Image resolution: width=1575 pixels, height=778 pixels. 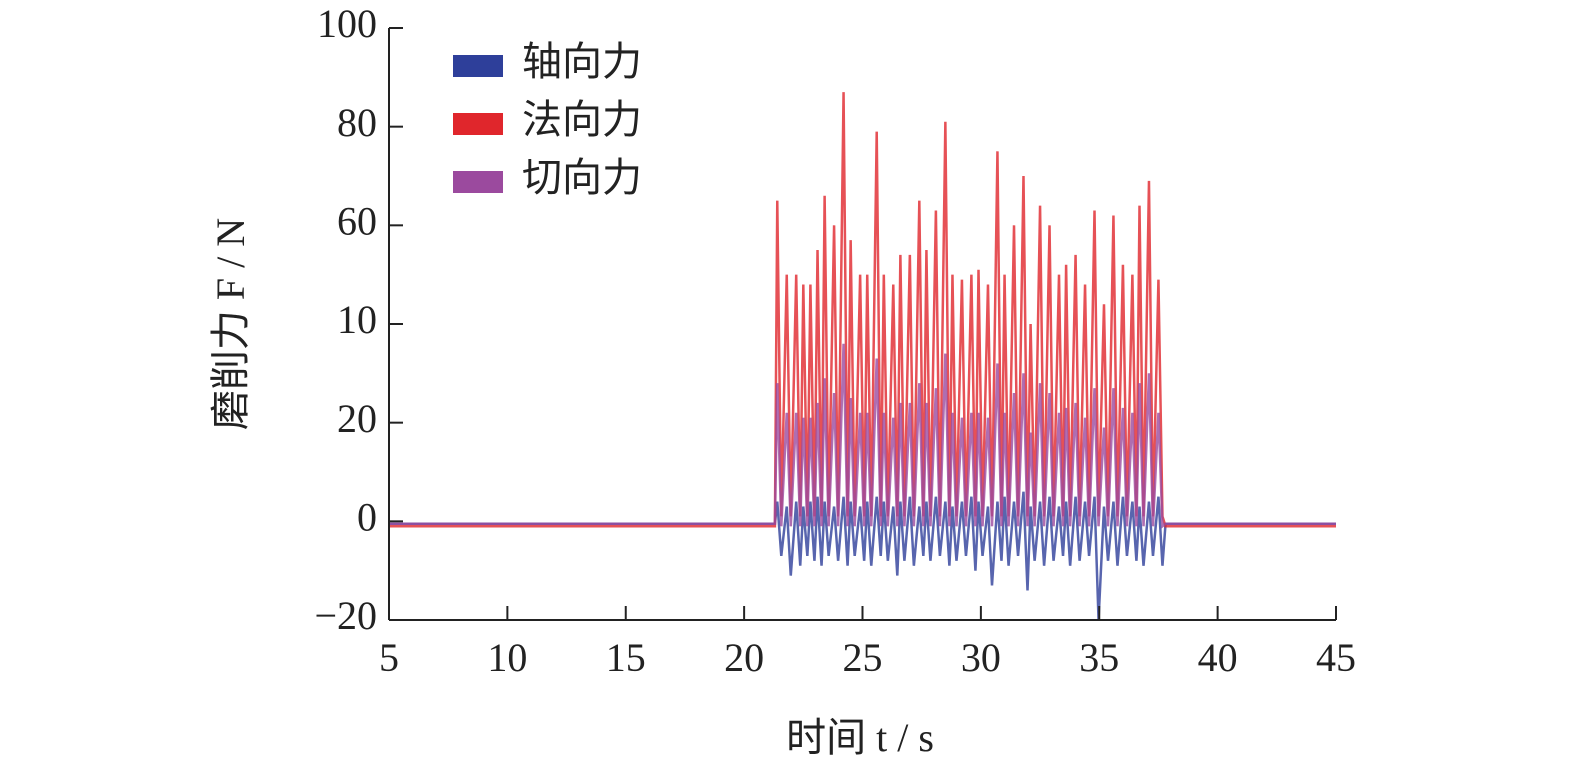 What do you see at coordinates (582, 61) in the screenshot?
I see `legend-label: 轴向力` at bounding box center [582, 61].